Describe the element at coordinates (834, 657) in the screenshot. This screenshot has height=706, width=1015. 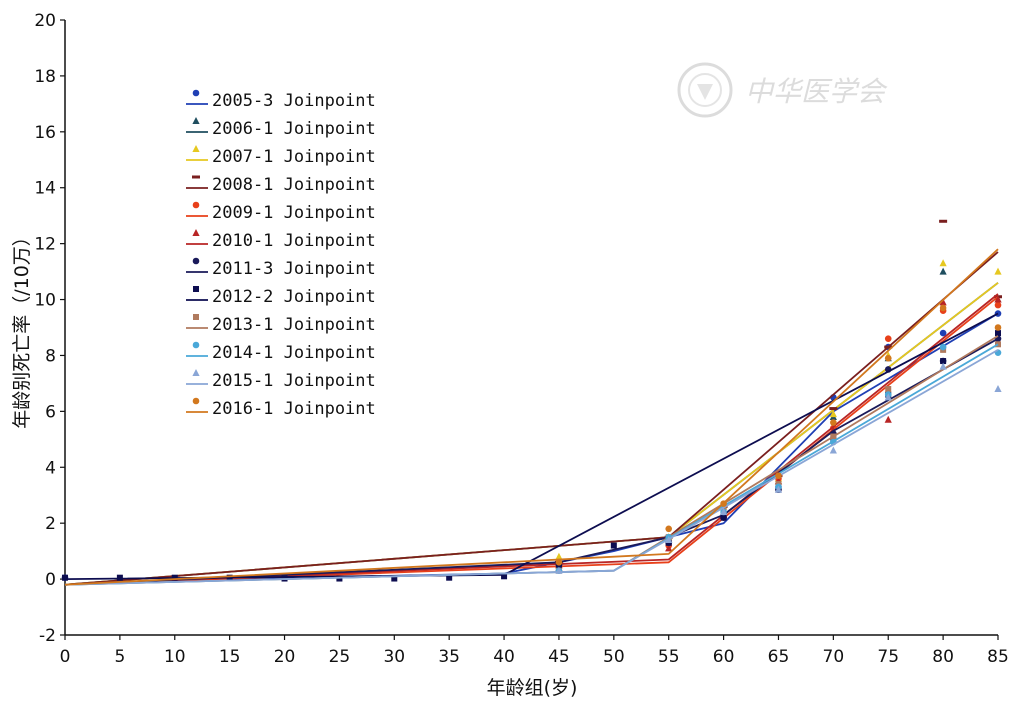
I see `x-tick-label: 70` at that location.